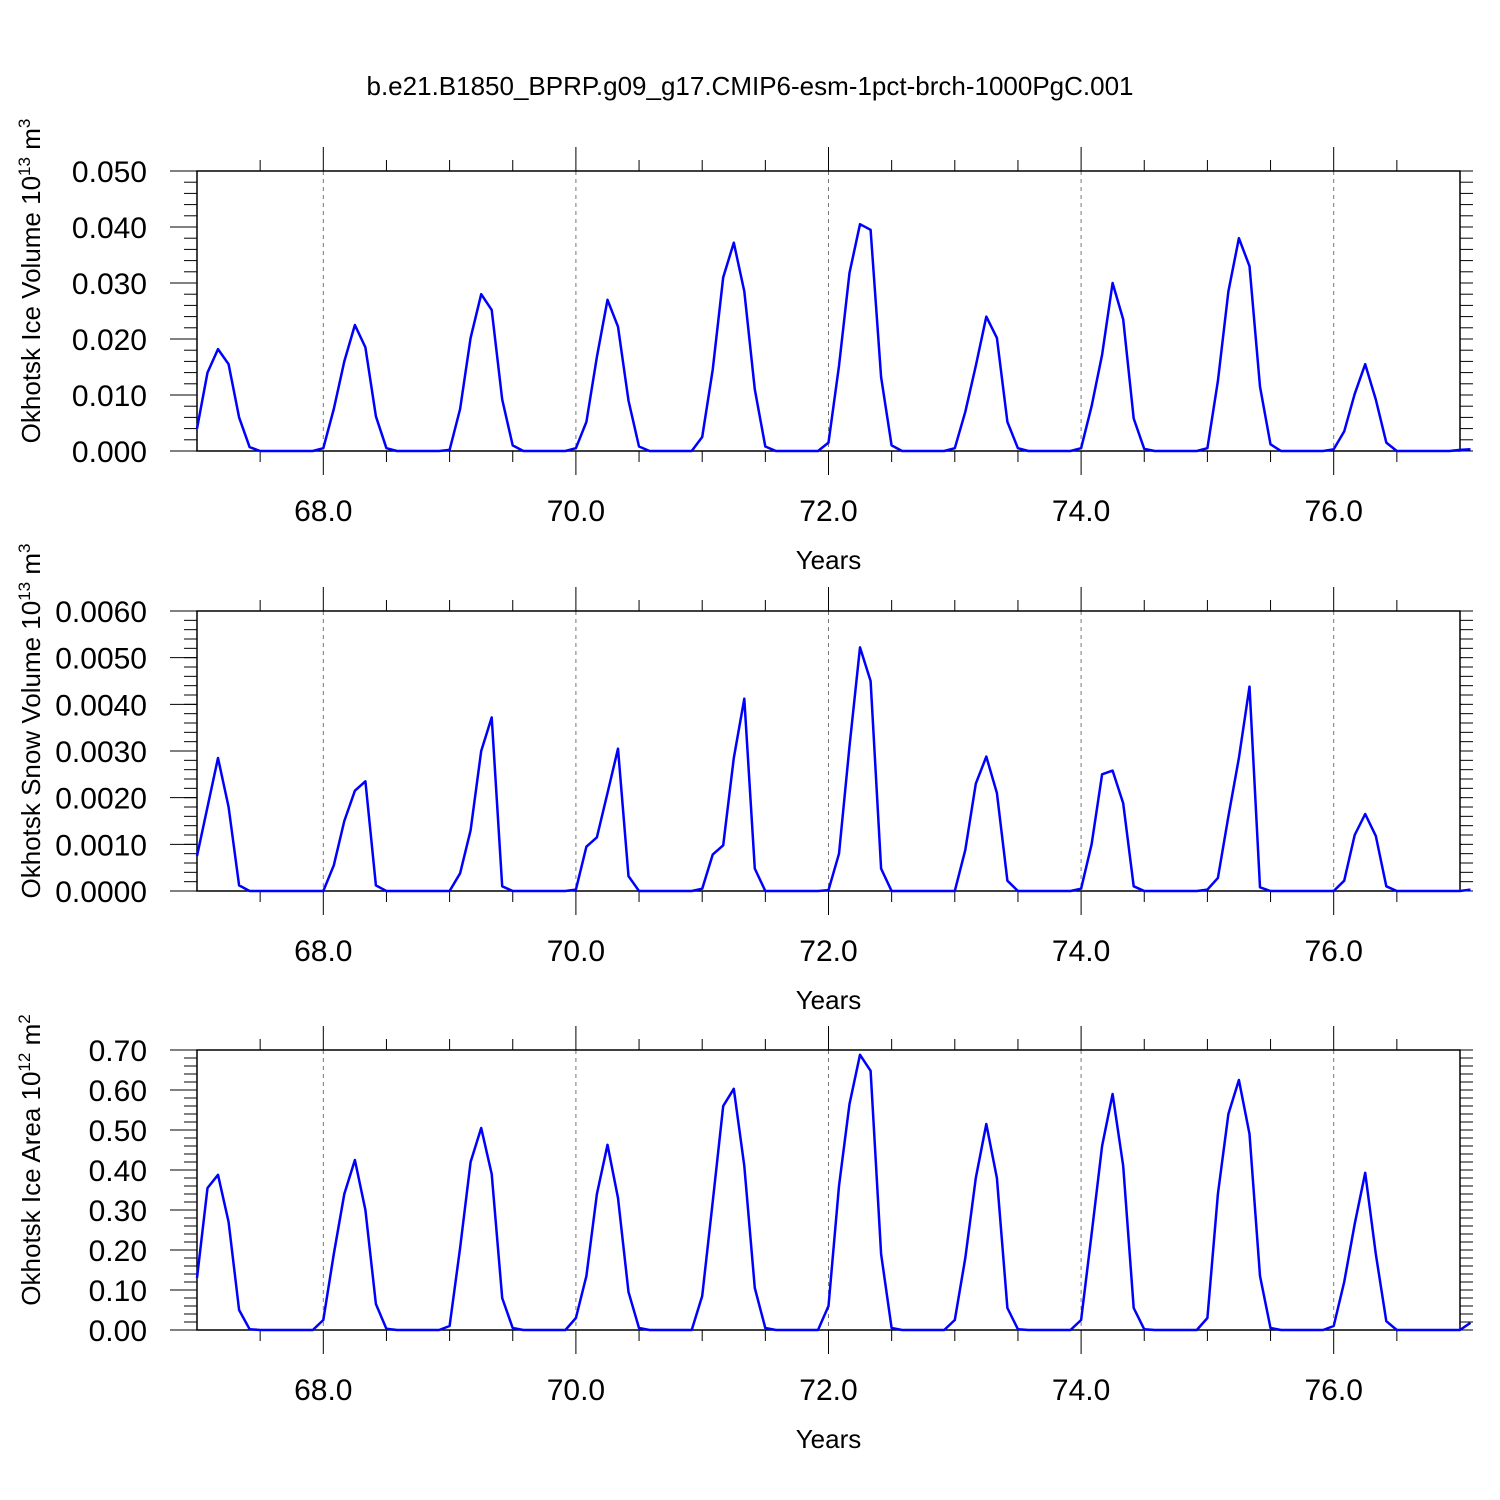  Describe the element at coordinates (101, 799) in the screenshot. I see `y-tick-label: 0.0020` at that location.